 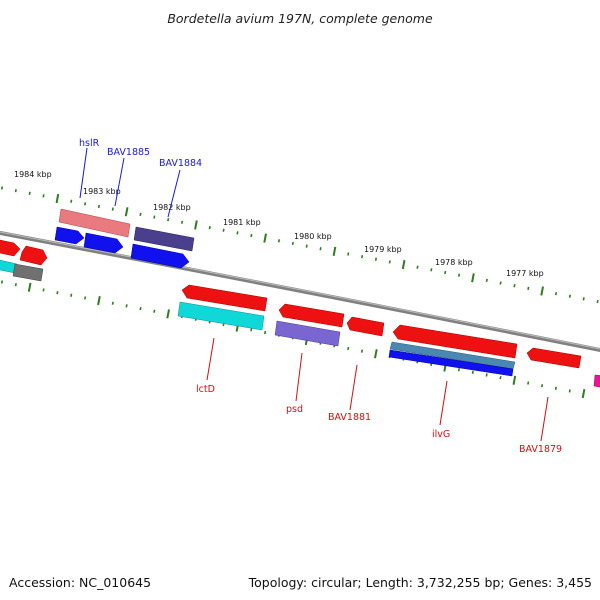 What do you see at coordinates (441, 434) in the screenshot?
I see `gene-label-ilvG: ilvG` at bounding box center [441, 434].